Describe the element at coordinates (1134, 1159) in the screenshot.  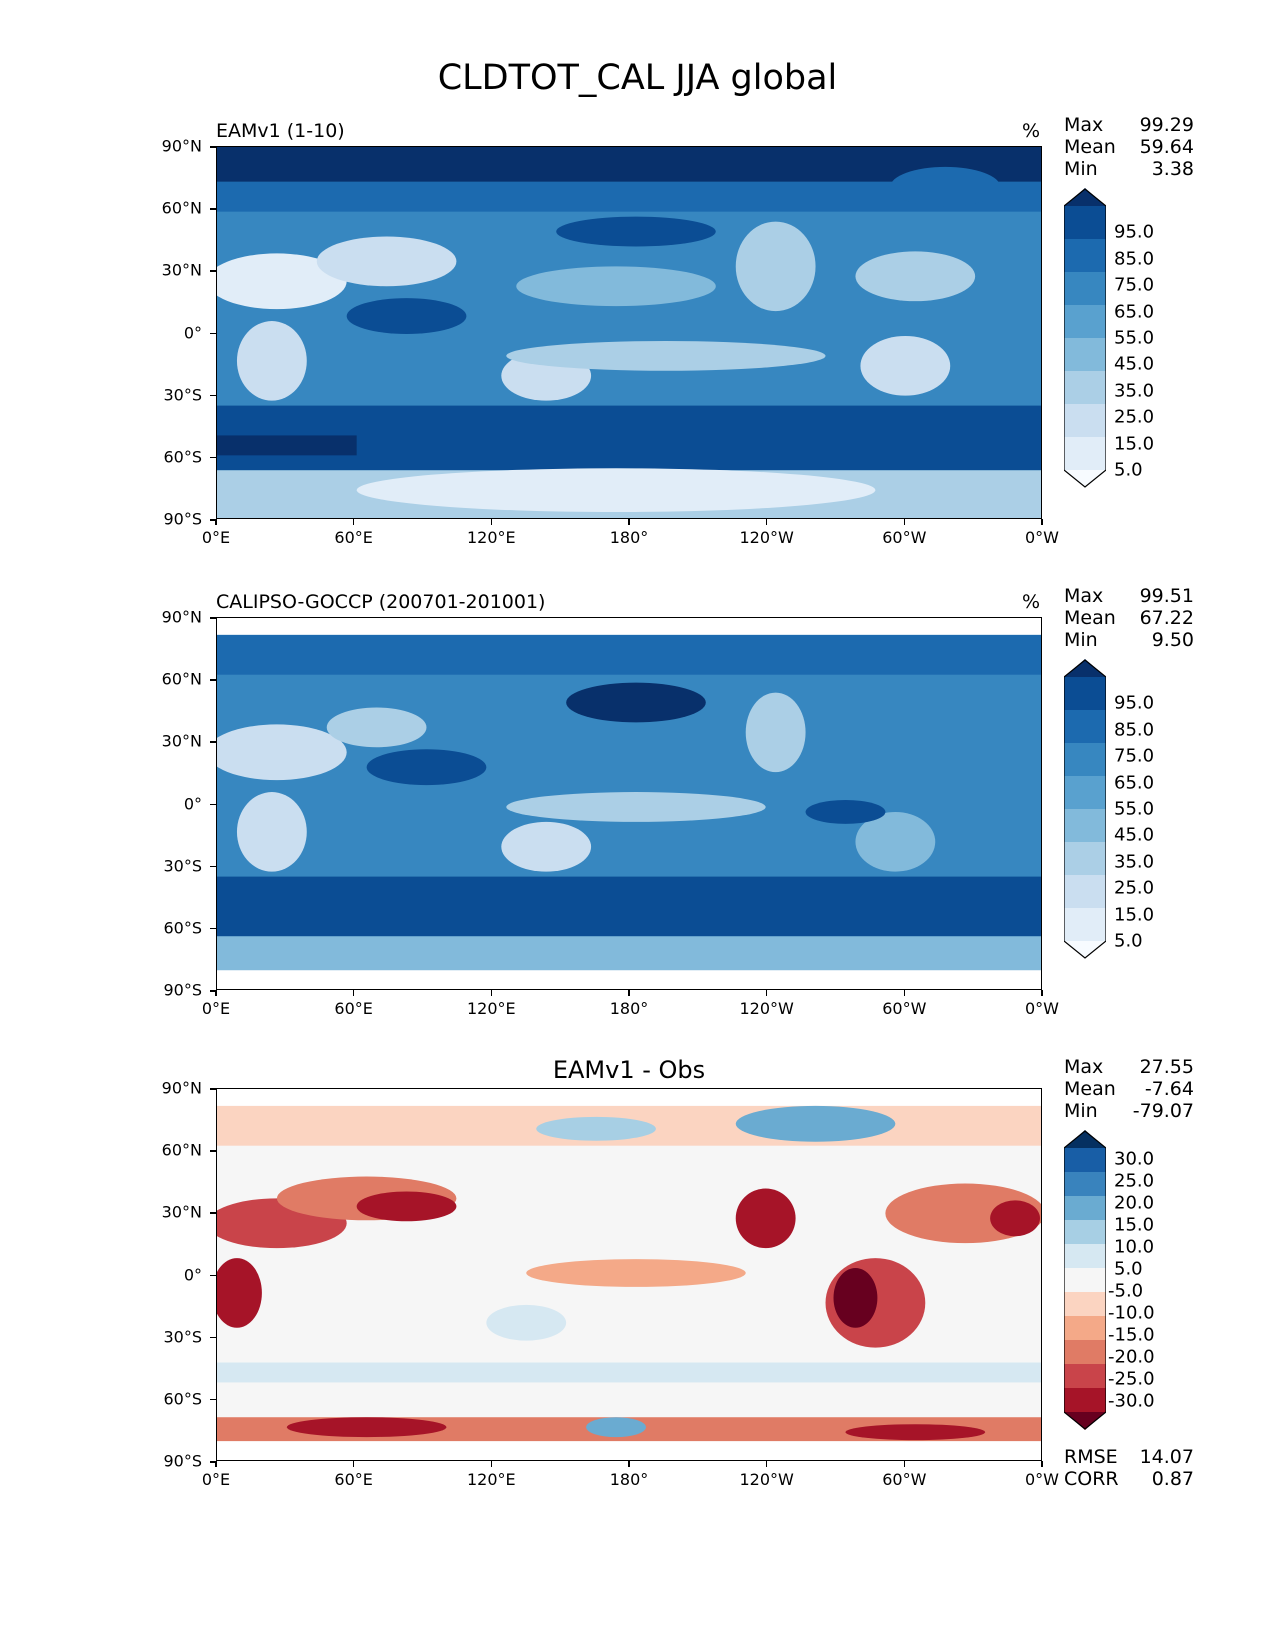
I see `colorbar-tick-label: 30.0` at that location.